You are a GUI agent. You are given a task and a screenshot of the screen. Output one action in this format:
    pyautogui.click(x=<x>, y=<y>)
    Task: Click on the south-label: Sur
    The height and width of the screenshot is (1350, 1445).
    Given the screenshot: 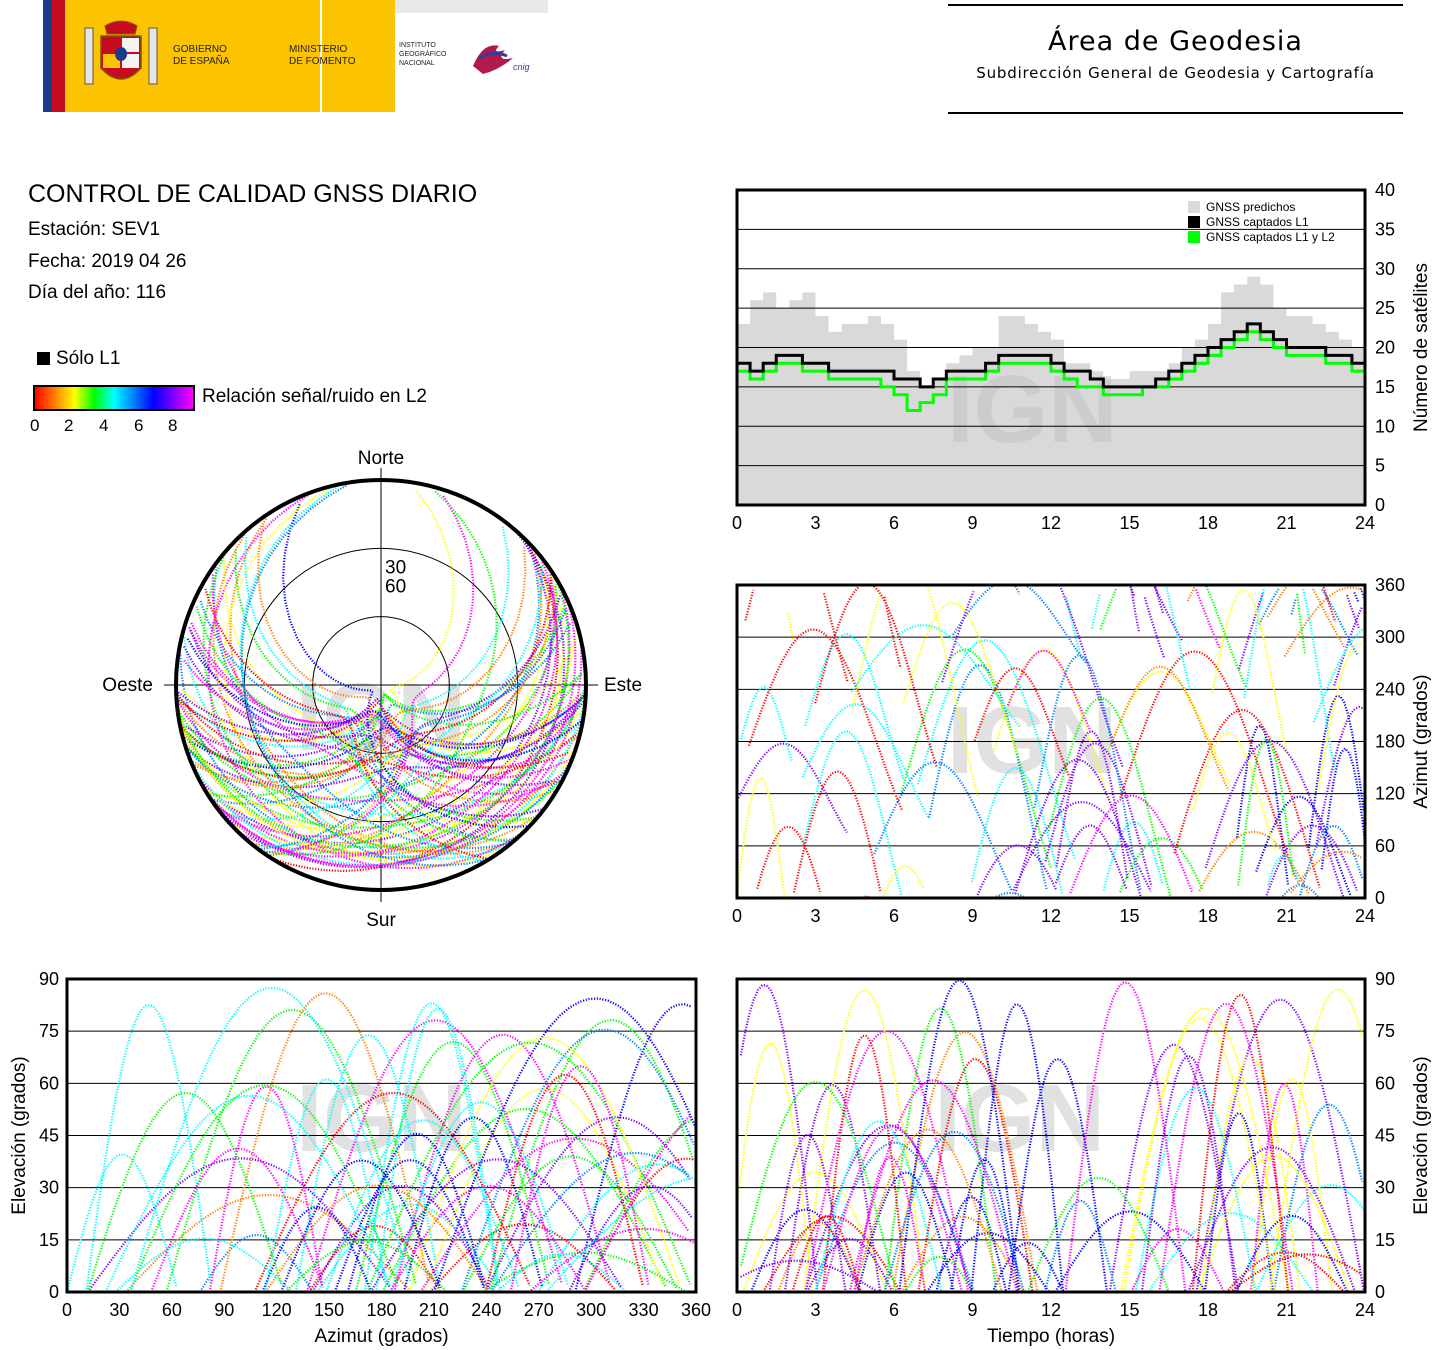 What is the action you would take?
    pyautogui.click(x=381, y=920)
    